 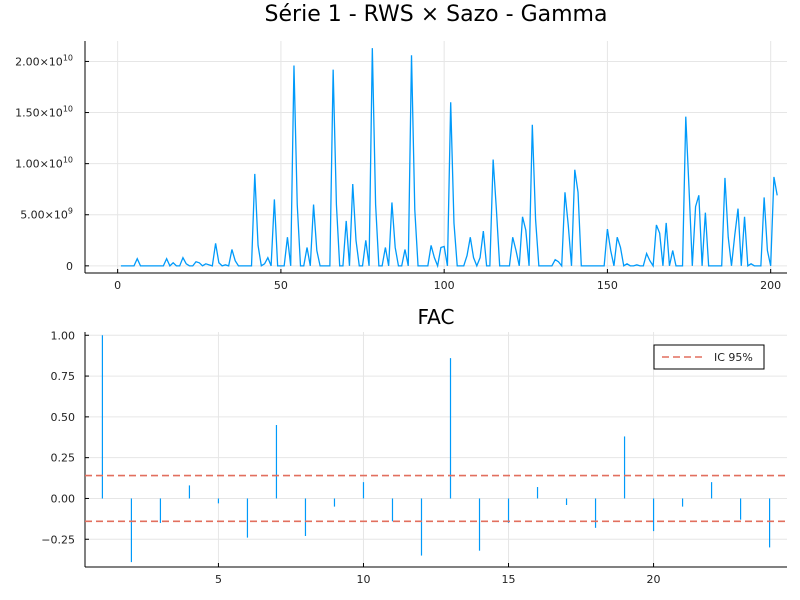 What do you see at coordinates (444, 285) in the screenshot?
I see `top-x-tick-label: 100` at bounding box center [444, 285].